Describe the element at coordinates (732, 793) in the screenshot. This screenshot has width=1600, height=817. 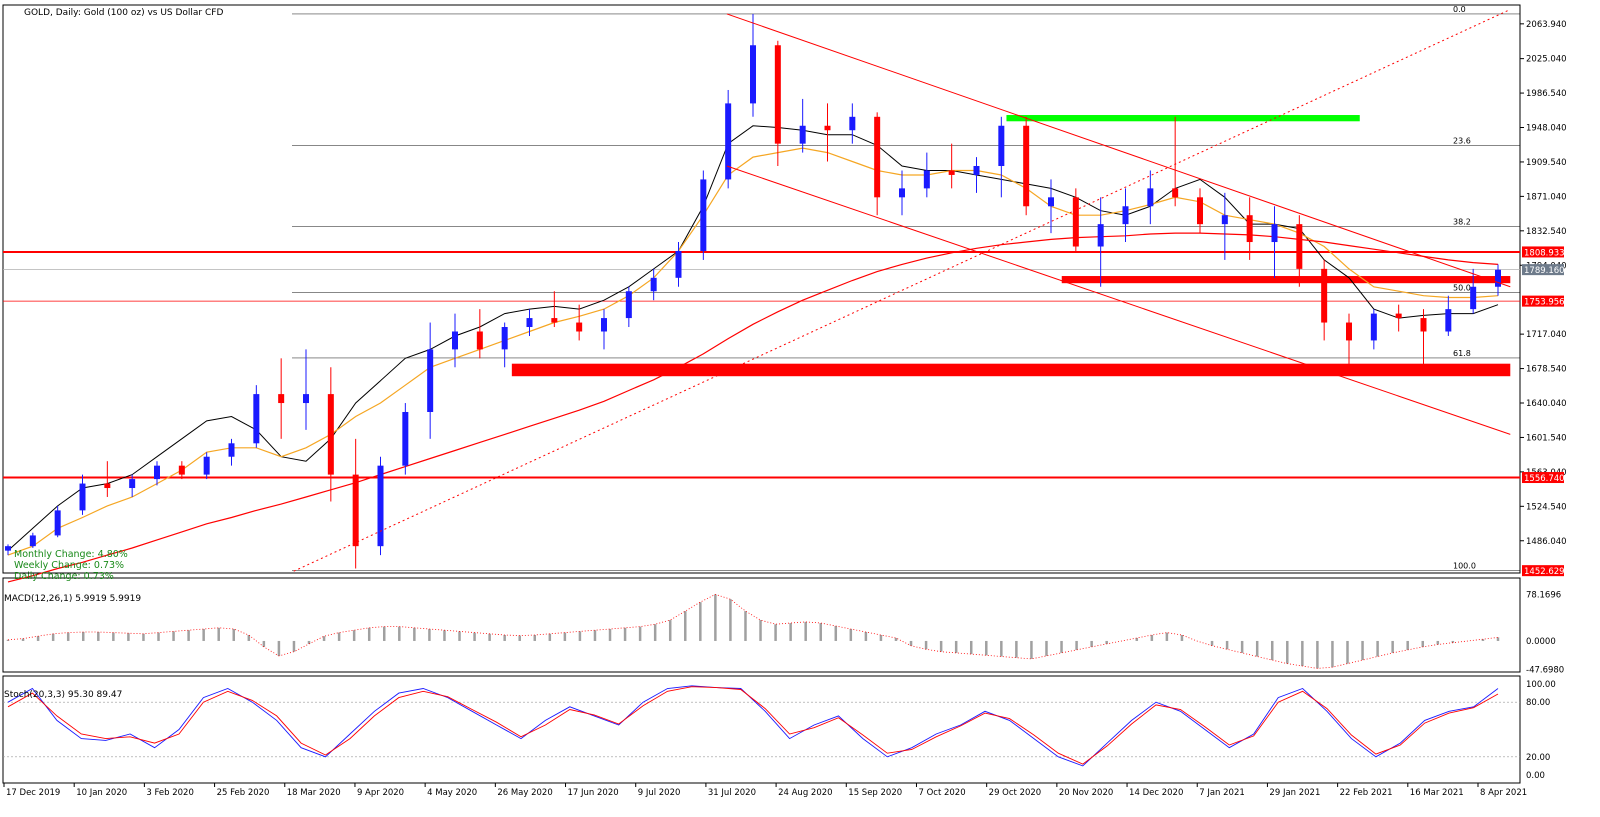
I see `x-tick-label: 31 Jul 2020` at that location.